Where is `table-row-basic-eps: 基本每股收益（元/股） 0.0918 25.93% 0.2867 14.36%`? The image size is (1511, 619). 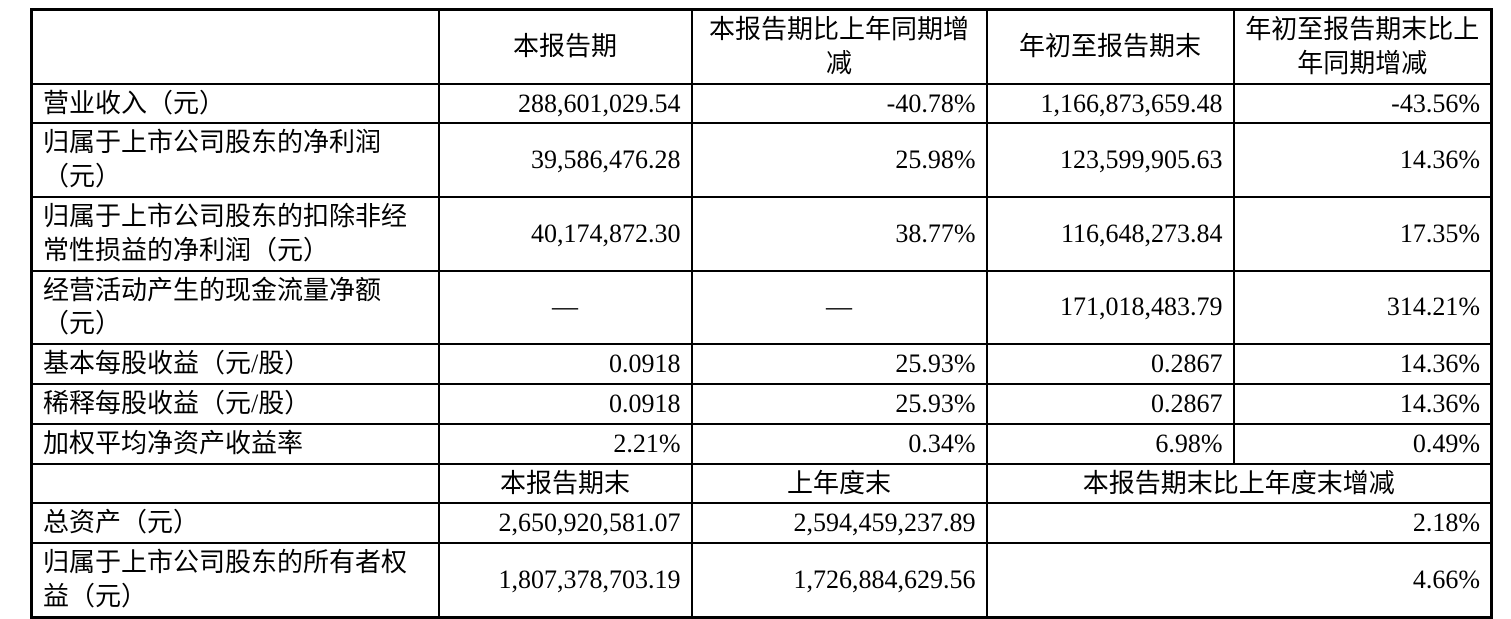 table-row-basic-eps: 基本每股收益（元/股） 0.0918 25.93% 0.2867 14.36% is located at coordinates (761, 364).